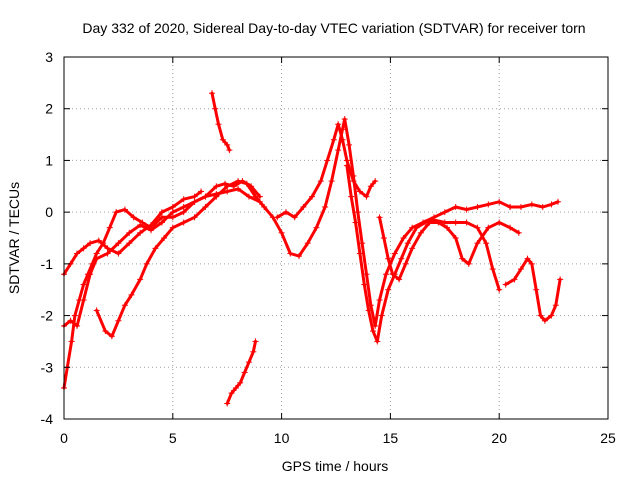 The height and width of the screenshot is (480, 640). What do you see at coordinates (608, 438) in the screenshot?
I see `x-tick-label: 25` at bounding box center [608, 438].